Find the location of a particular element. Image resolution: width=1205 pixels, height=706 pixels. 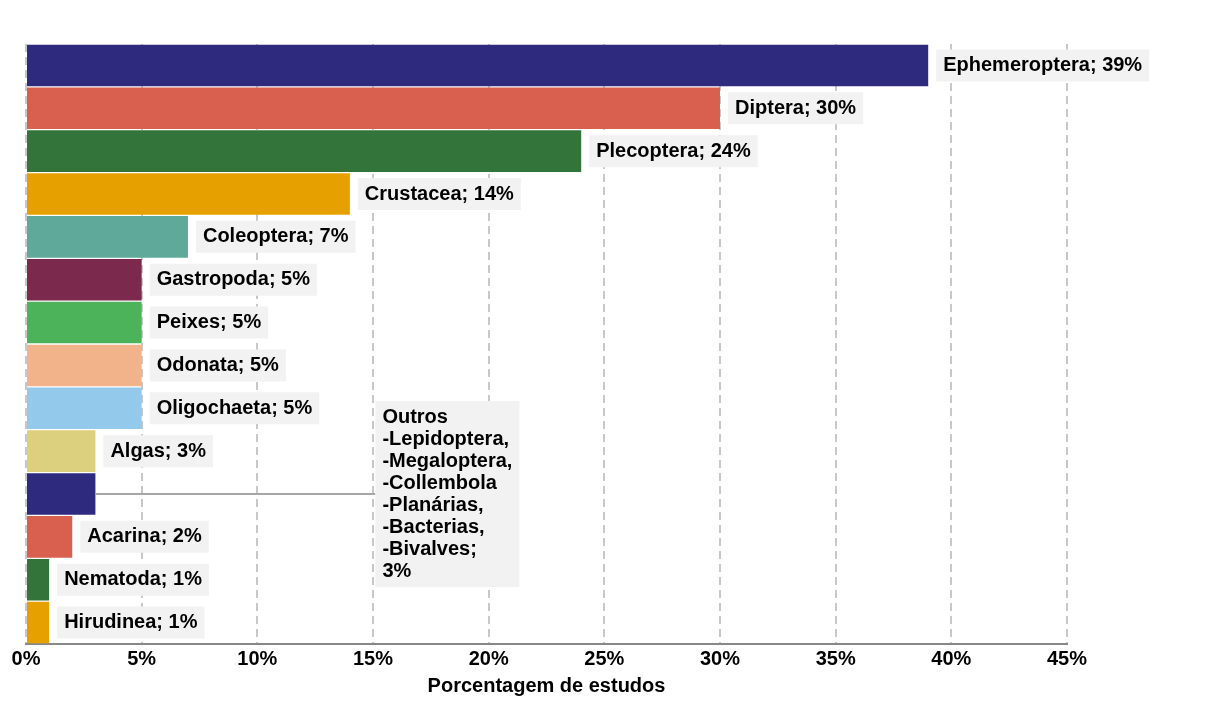

x-tick-label: 15% is located at coordinates (373, 657).